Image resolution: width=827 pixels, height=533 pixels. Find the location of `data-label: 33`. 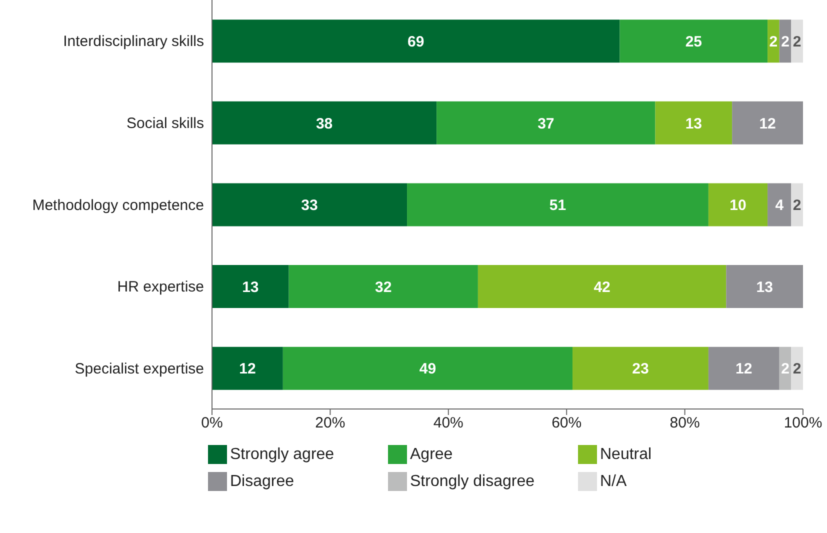

data-label: 33 is located at coordinates (309, 205).